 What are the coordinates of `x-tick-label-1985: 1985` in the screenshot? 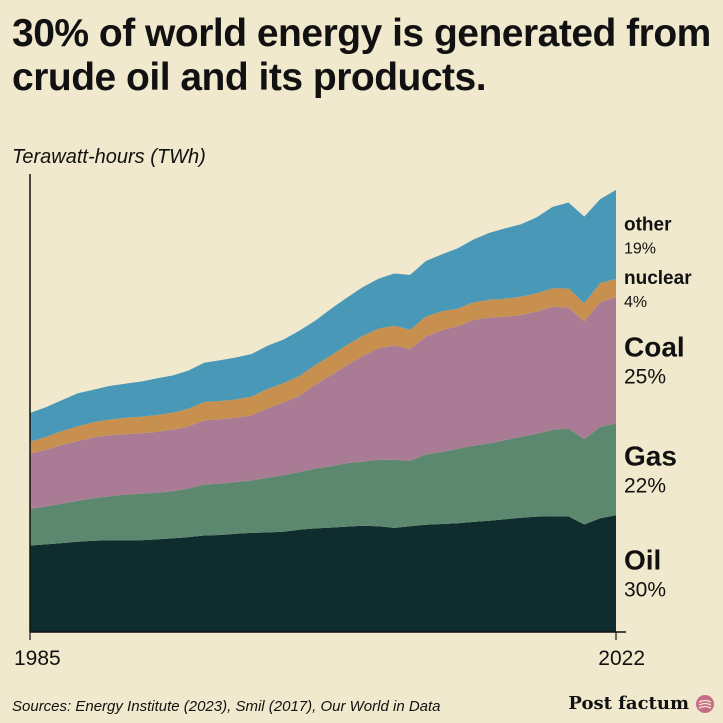 It's located at (37, 658).